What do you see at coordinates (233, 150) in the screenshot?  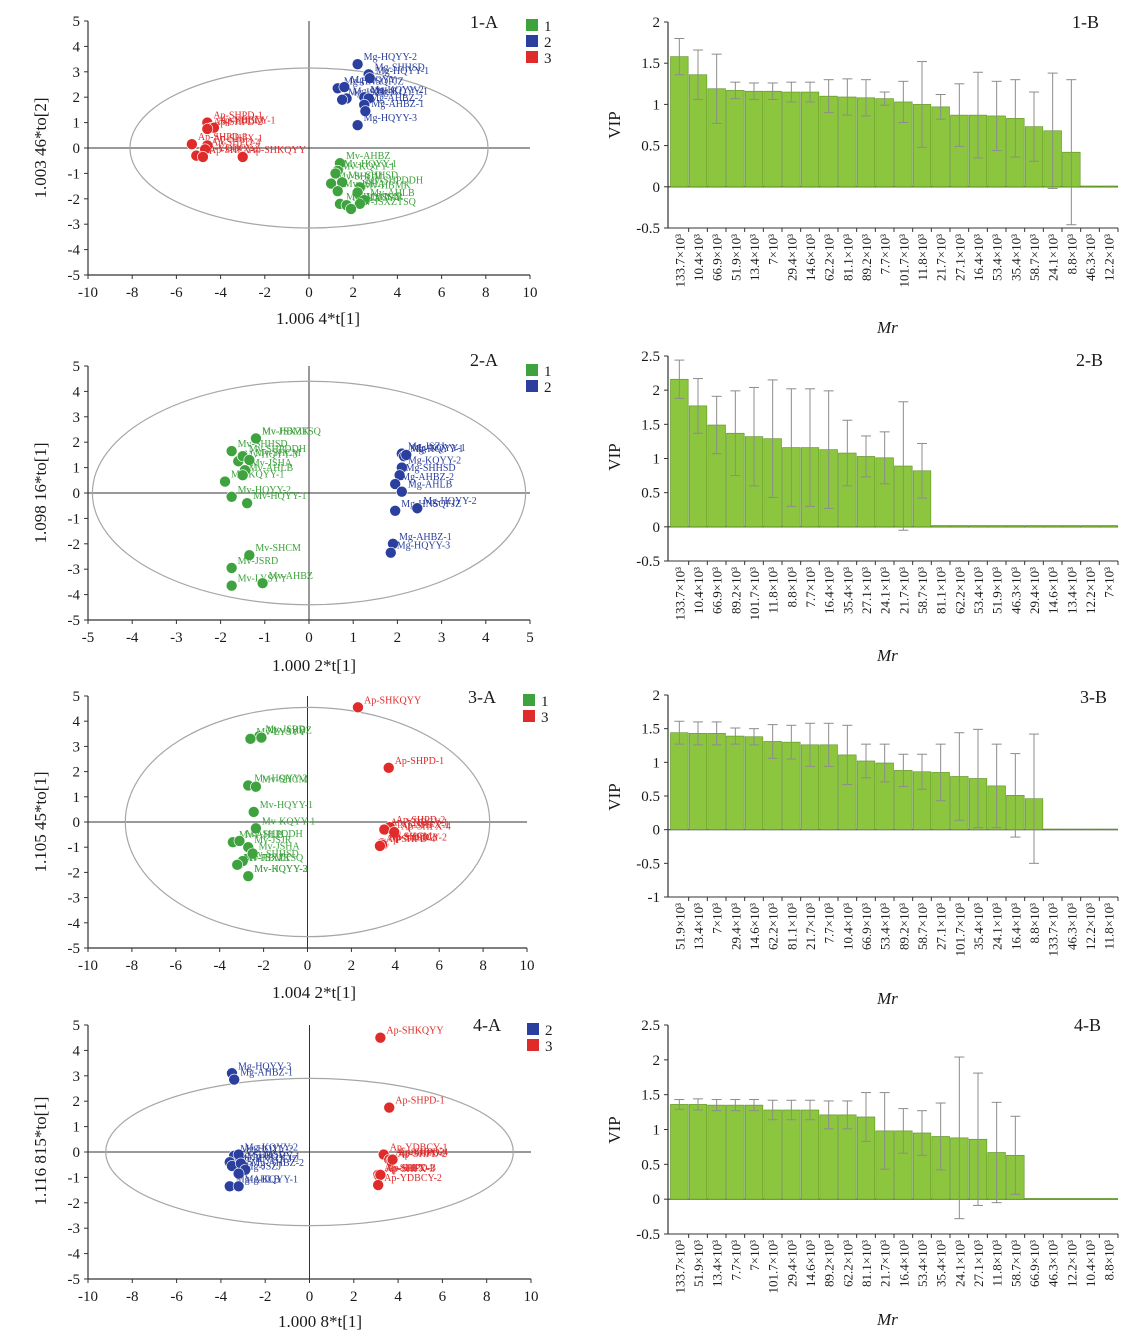 I see `point-label: Ap-SHFX-4` at bounding box center [233, 150].